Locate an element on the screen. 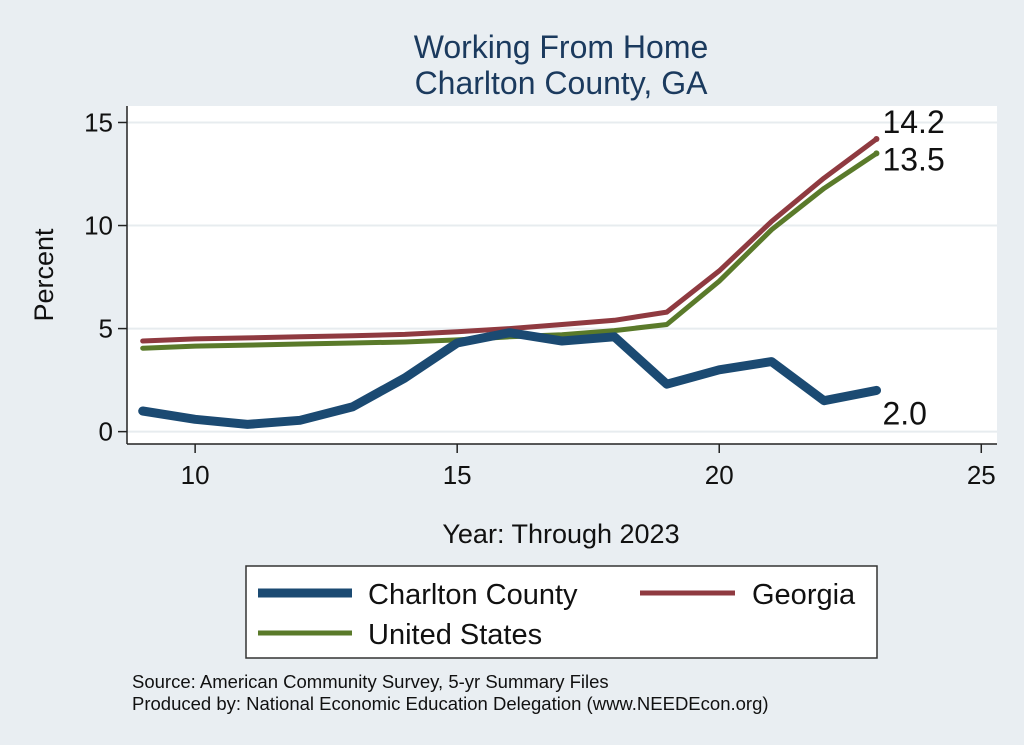 This screenshot has width=1024, height=745. end-label: 14.2 is located at coordinates (913, 122).